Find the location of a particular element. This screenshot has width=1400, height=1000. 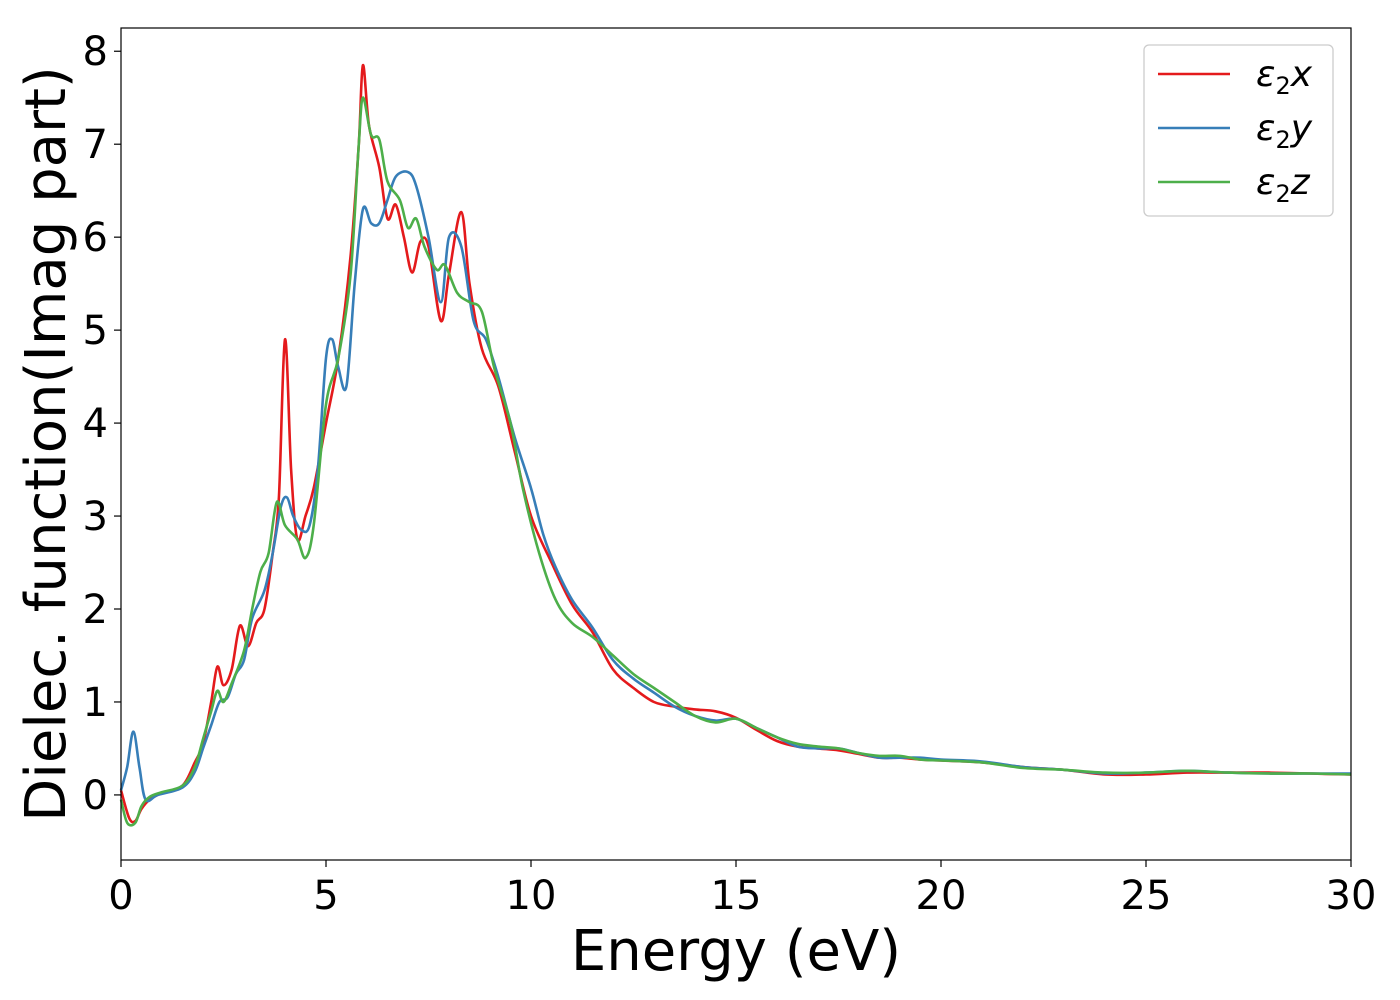

y-tick-label: 0 is located at coordinates (95, 796).